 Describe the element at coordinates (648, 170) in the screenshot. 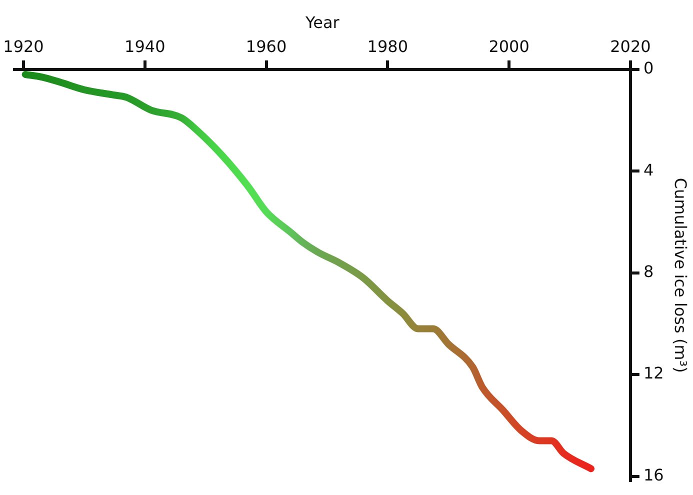

I see `y-tick-label: 4` at that location.